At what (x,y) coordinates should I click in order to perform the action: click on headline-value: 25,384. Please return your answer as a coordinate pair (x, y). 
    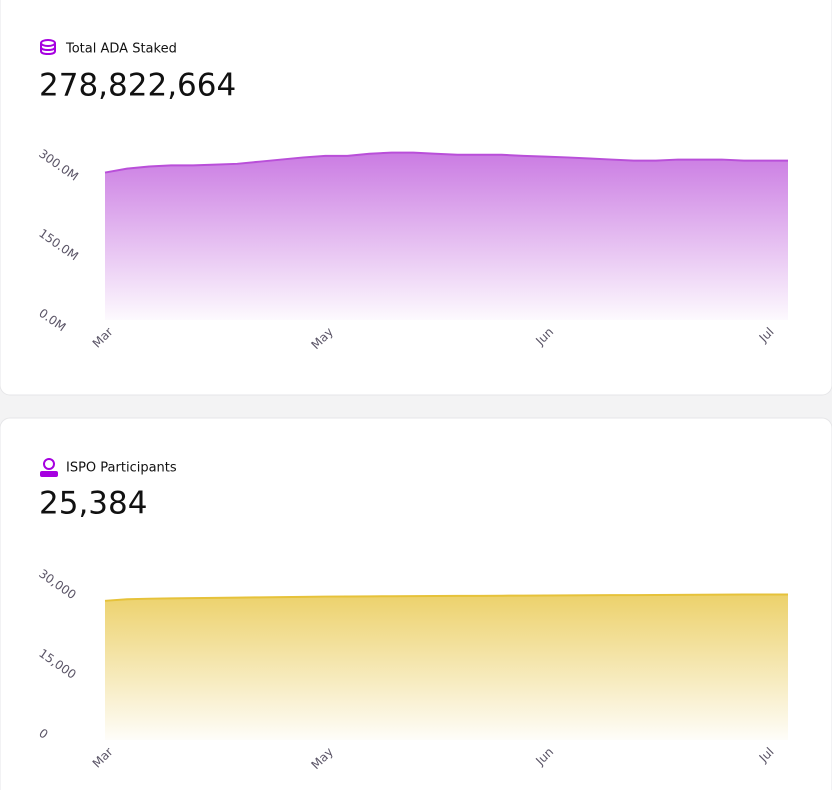
    Looking at the image, I should click on (93, 504).